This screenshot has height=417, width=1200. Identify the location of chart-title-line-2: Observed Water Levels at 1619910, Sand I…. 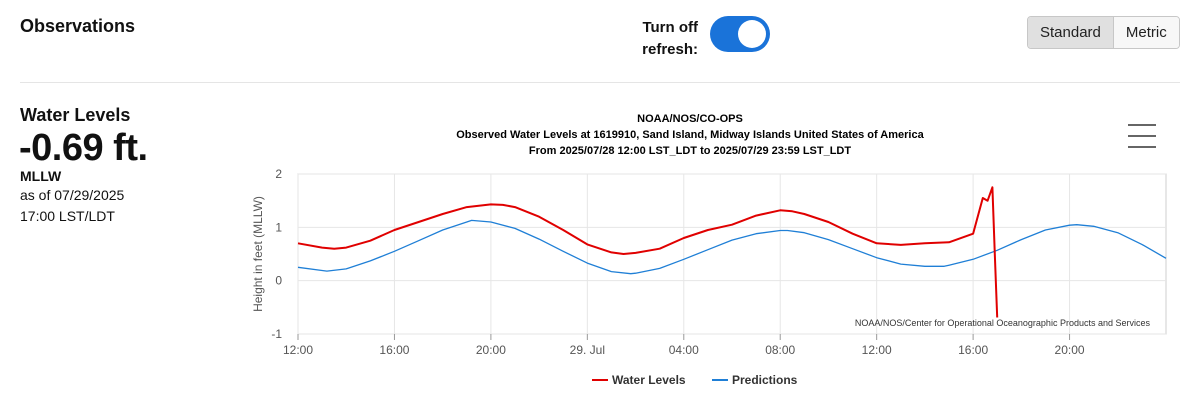
(690, 135).